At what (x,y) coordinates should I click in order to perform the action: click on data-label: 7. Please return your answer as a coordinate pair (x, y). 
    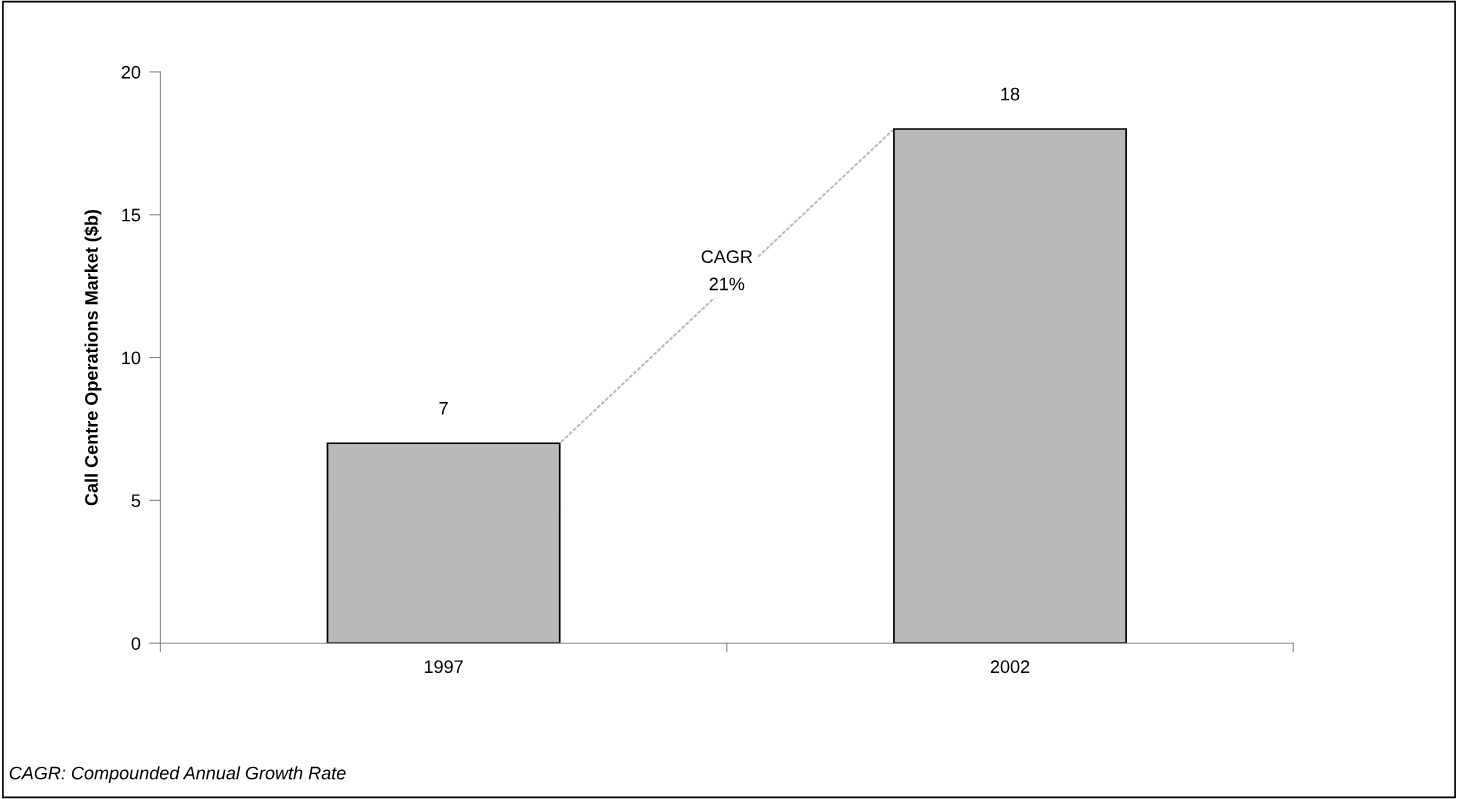
    Looking at the image, I should click on (443, 408).